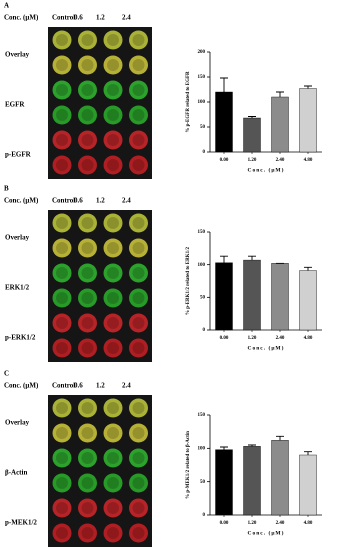 The width and height of the screenshot is (339, 550). I want to click on y-tick-label: 150, so click(202, 415).